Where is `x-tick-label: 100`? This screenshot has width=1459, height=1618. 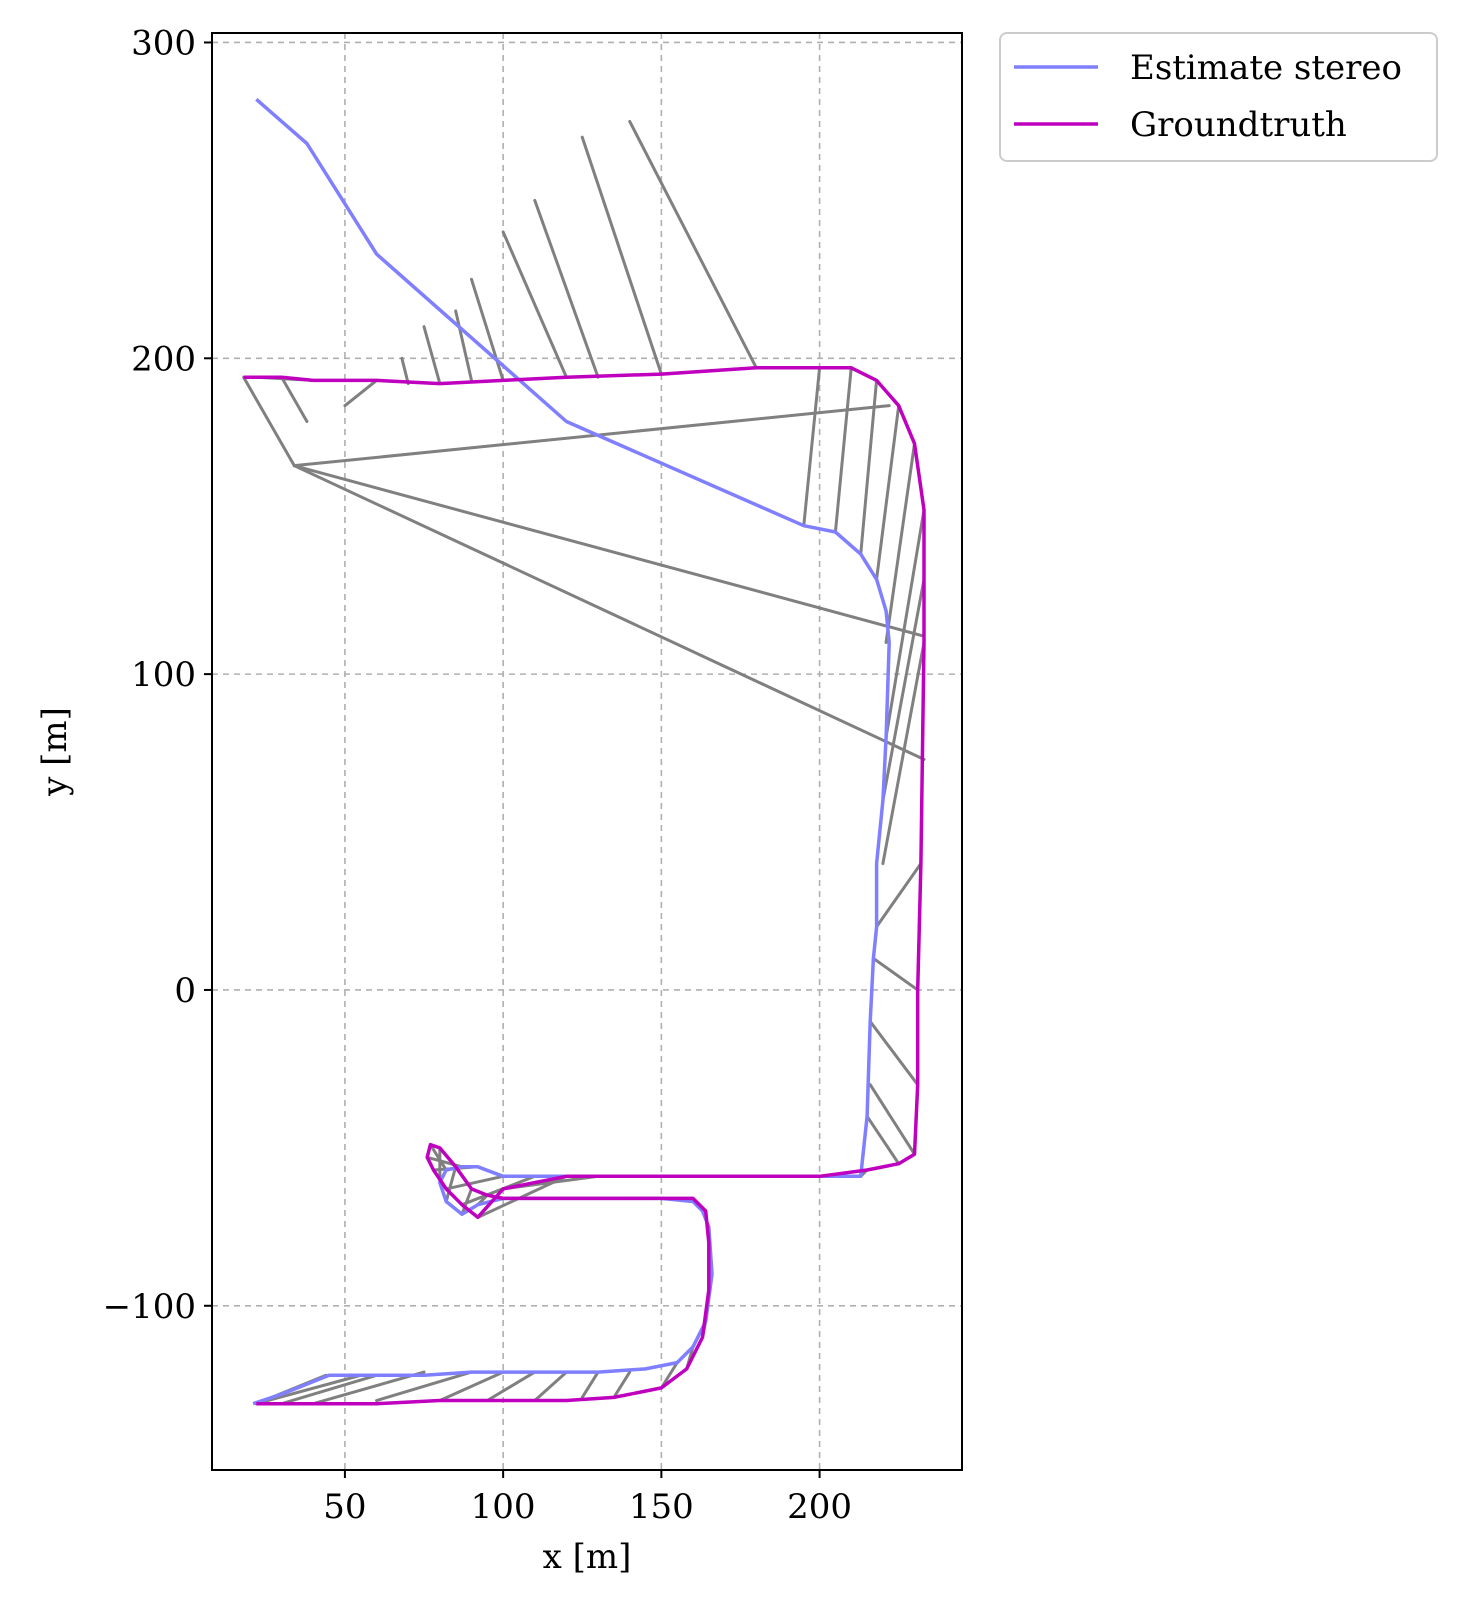
x-tick-label: 100 is located at coordinates (503, 1507).